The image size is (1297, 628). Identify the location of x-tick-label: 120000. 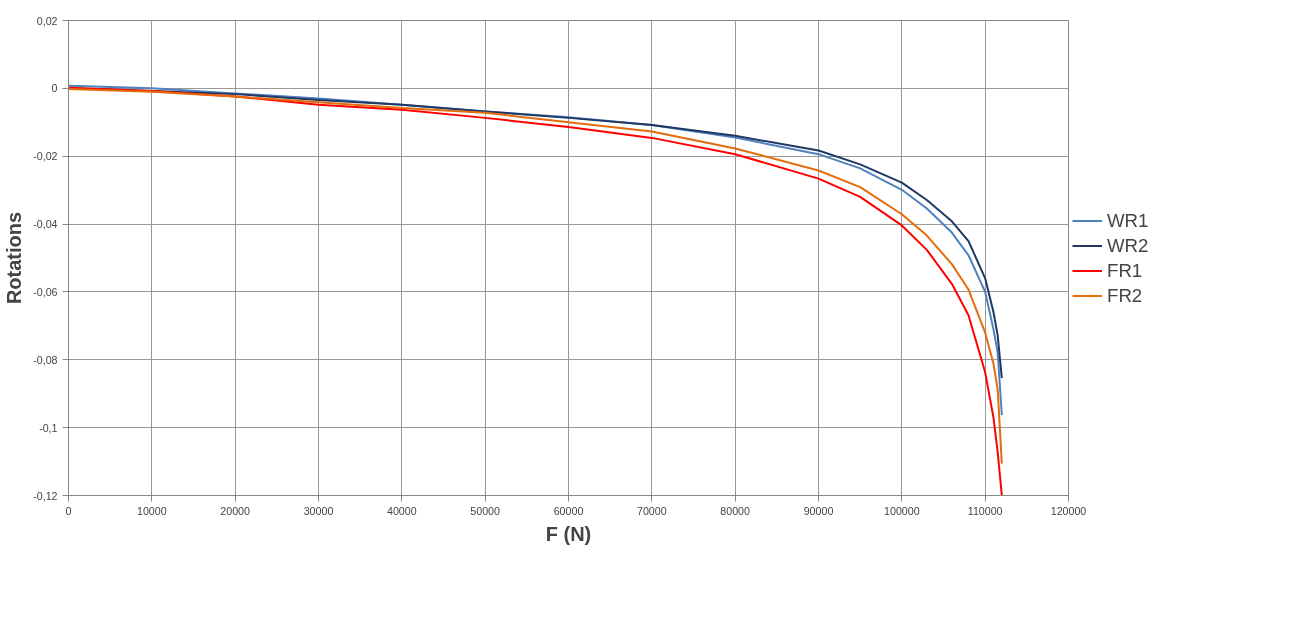
(1068, 510).